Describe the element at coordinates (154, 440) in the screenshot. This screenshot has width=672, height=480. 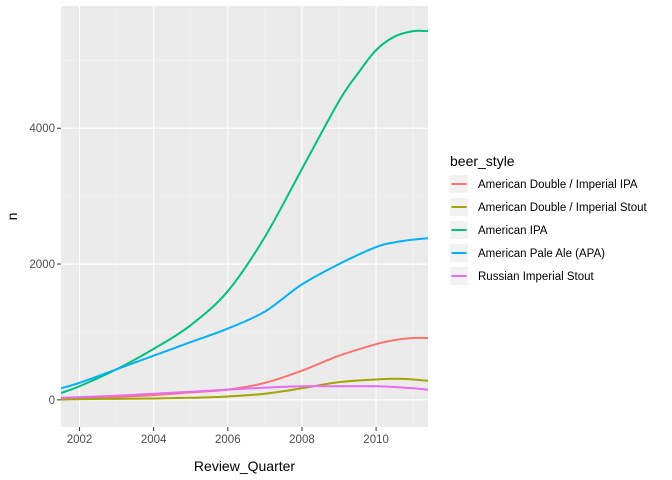
I see `x-tick-label: 2004` at that location.